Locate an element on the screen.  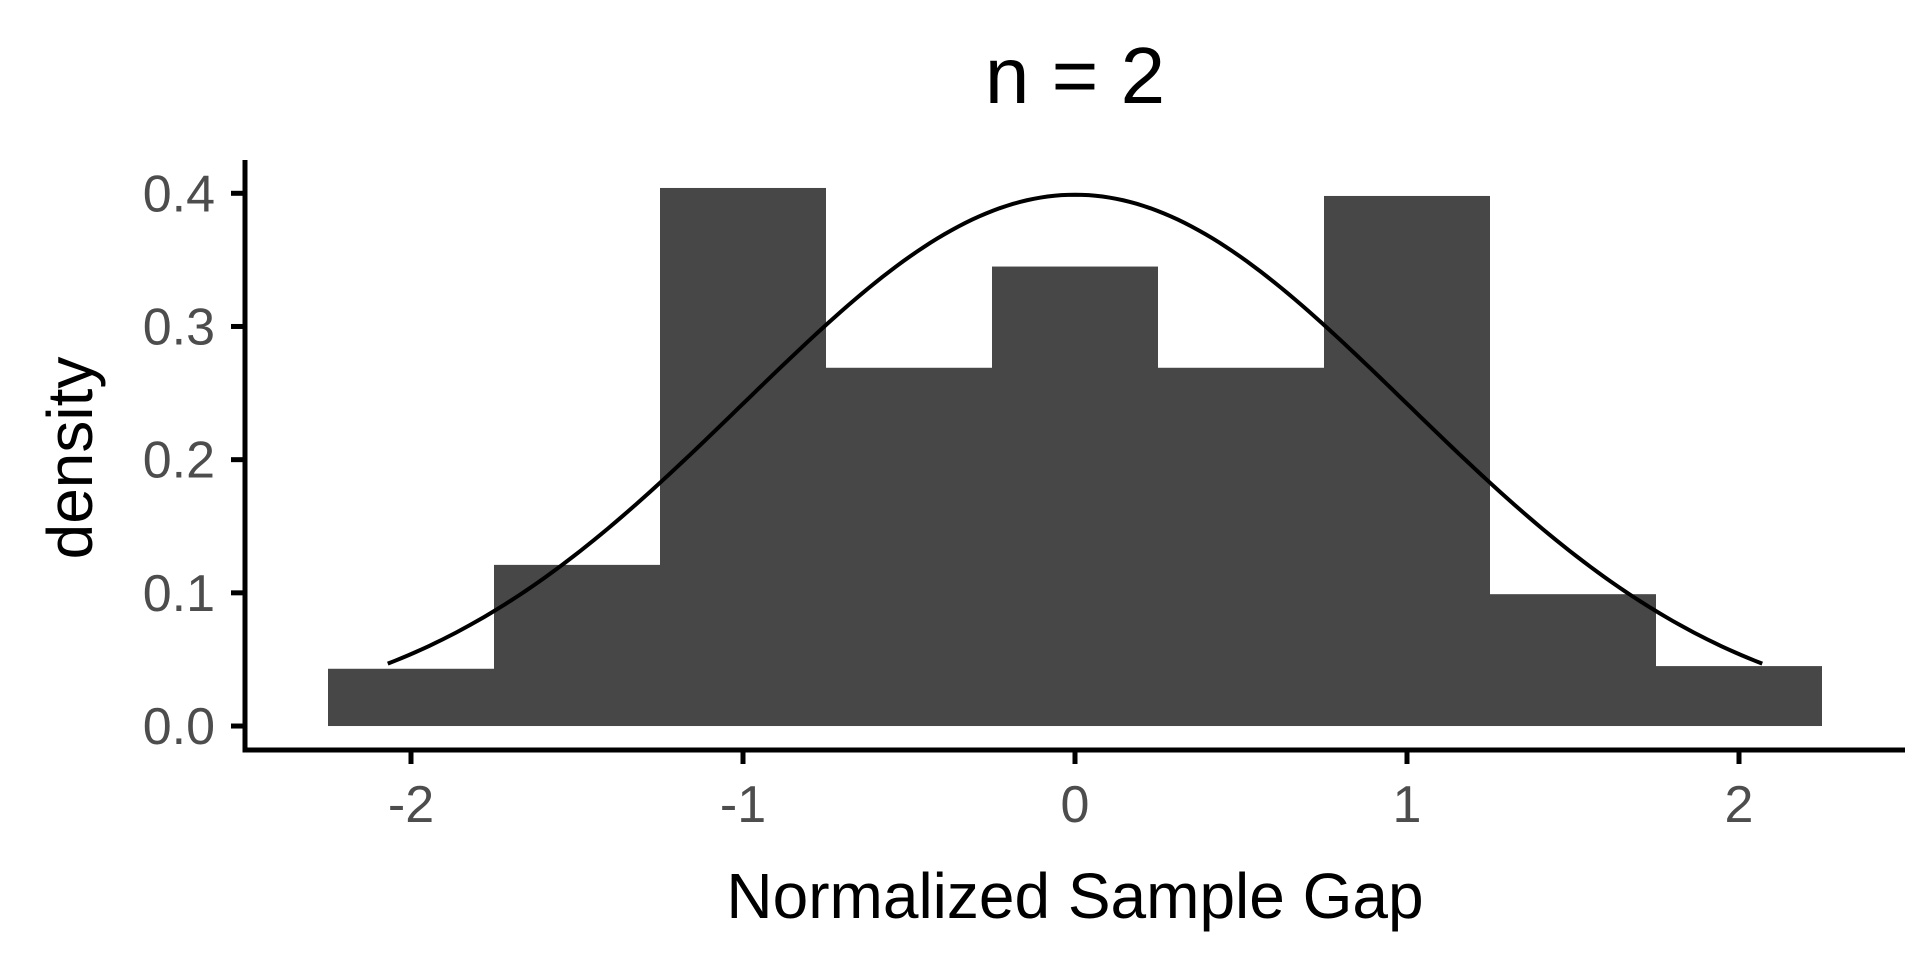
chart-title: n = 2 is located at coordinates (1075, 75).